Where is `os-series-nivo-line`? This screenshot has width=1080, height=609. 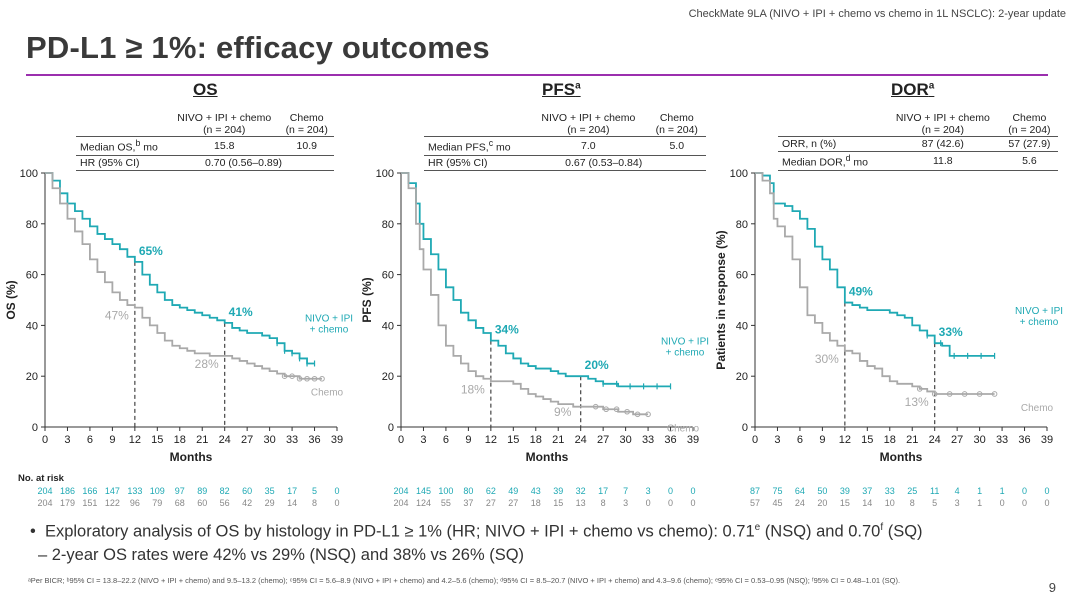 os-series-nivo-line is located at coordinates (180, 268).